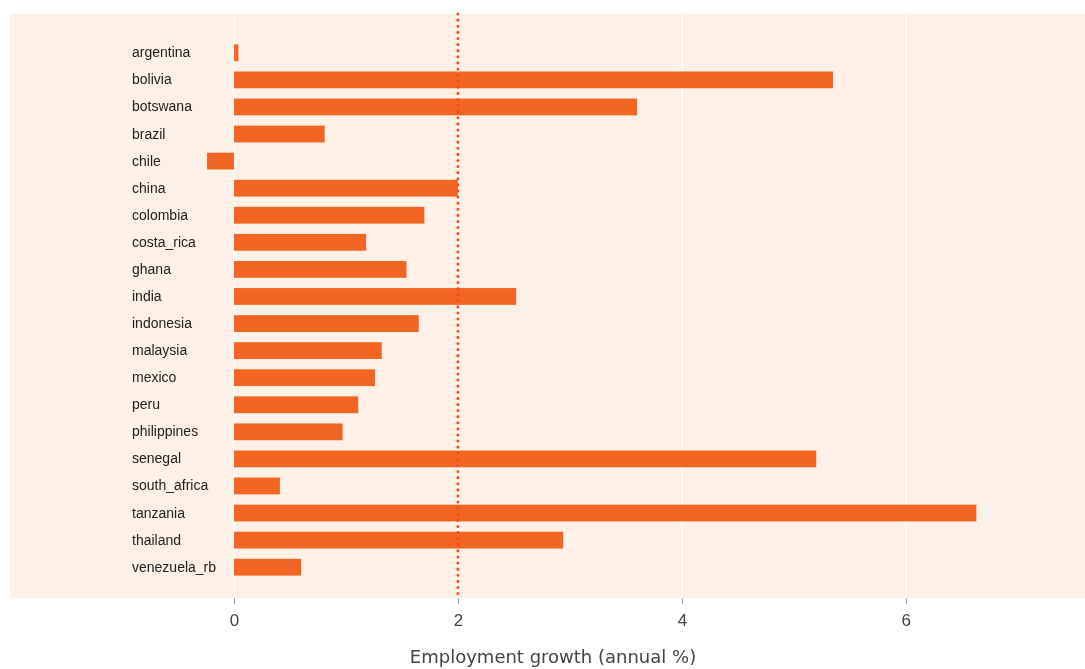  I want to click on x-axis-title: Employment growth (annual %), so click(553, 656).